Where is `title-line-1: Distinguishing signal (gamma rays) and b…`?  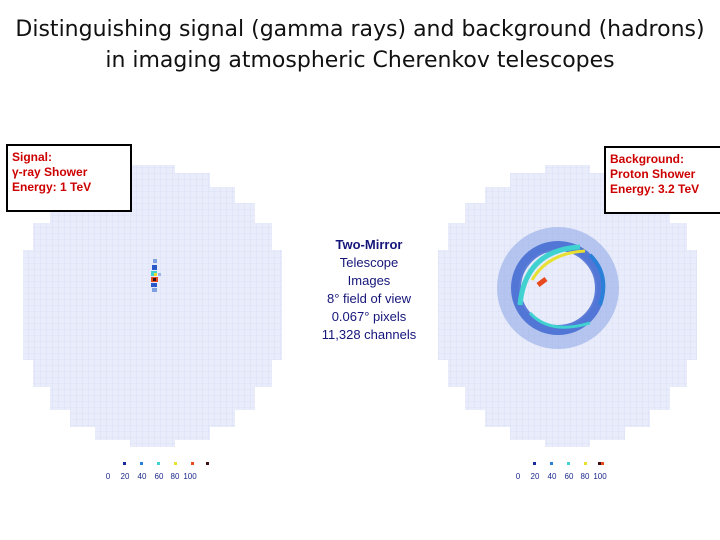 title-line-1: Distinguishing signal (gamma rays) and b… is located at coordinates (360, 29).